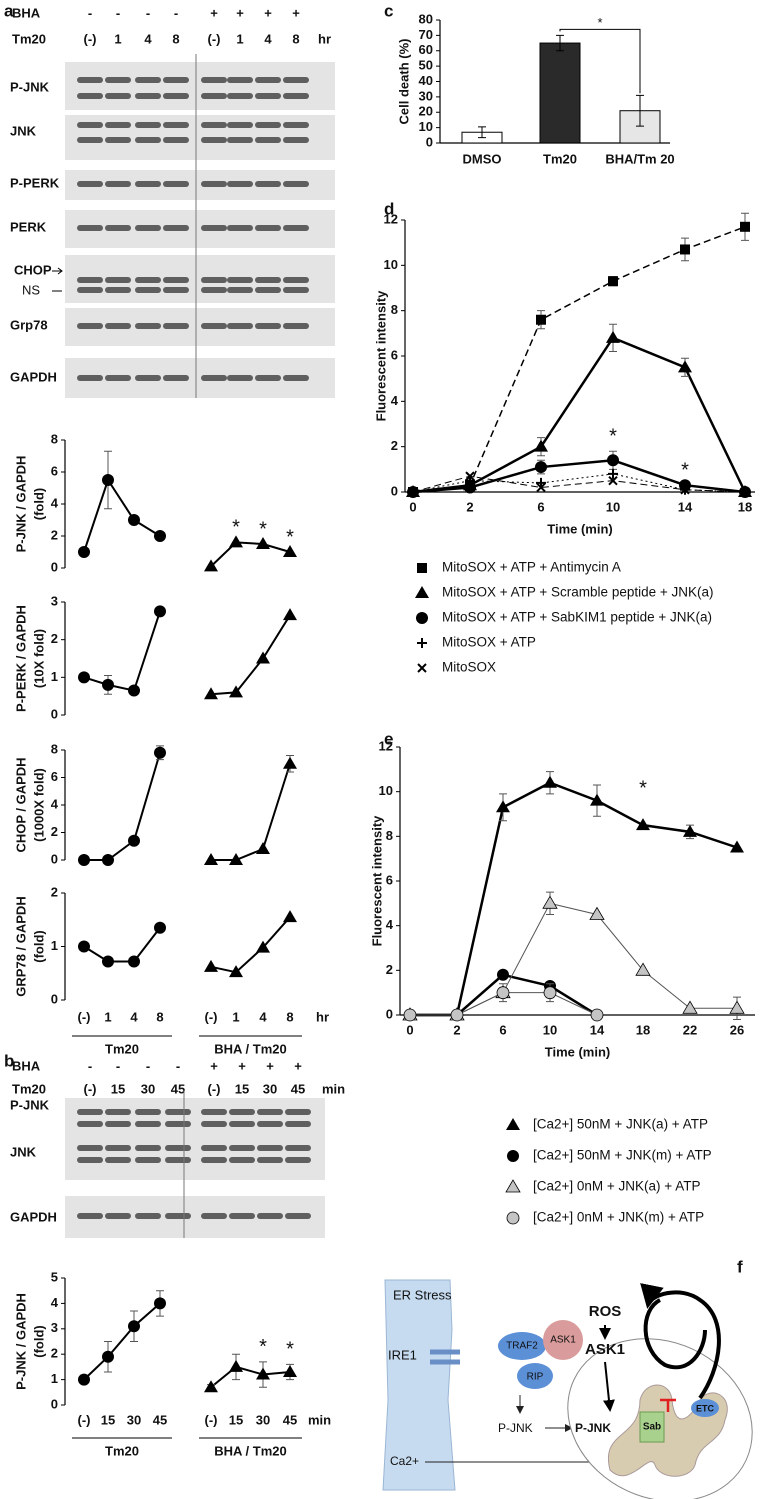  I want to click on diagram-label: RIP, so click(535, 1377).